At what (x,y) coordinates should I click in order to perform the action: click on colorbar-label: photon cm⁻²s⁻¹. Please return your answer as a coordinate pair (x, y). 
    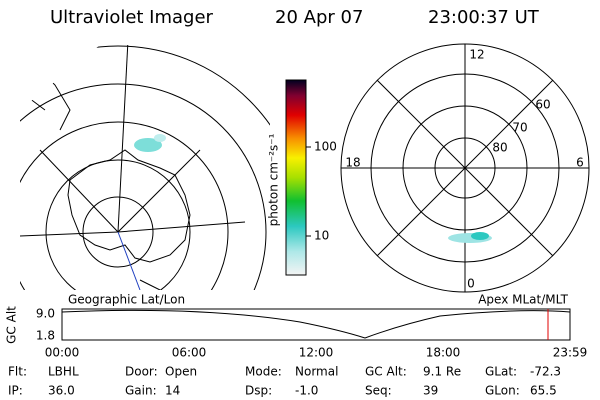
    Looking at the image, I should click on (274, 179).